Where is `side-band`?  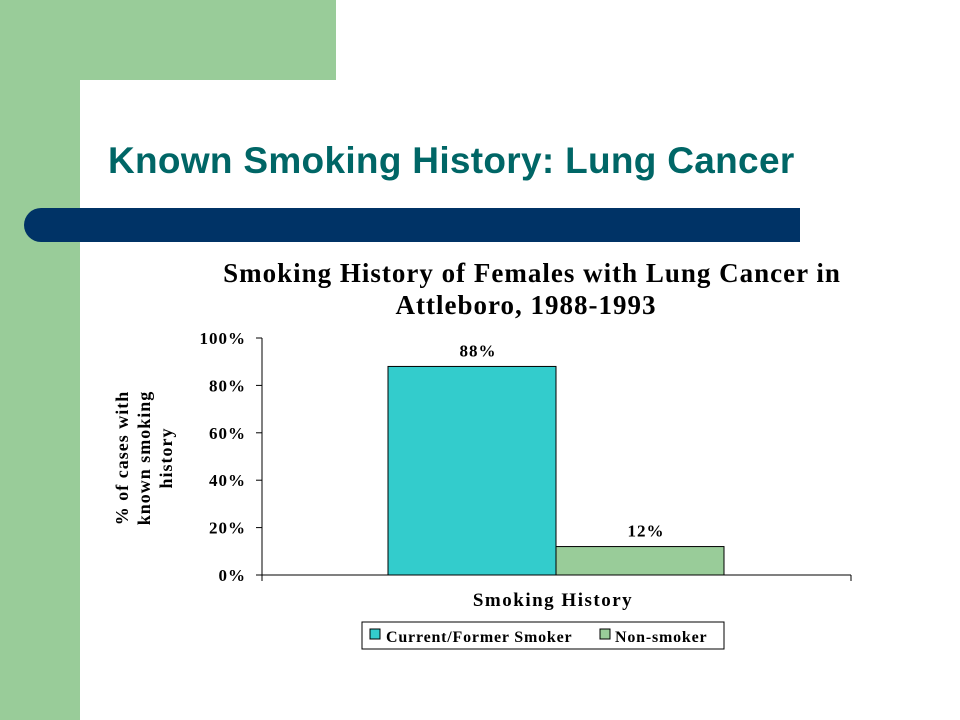
side-band is located at coordinates (40, 360).